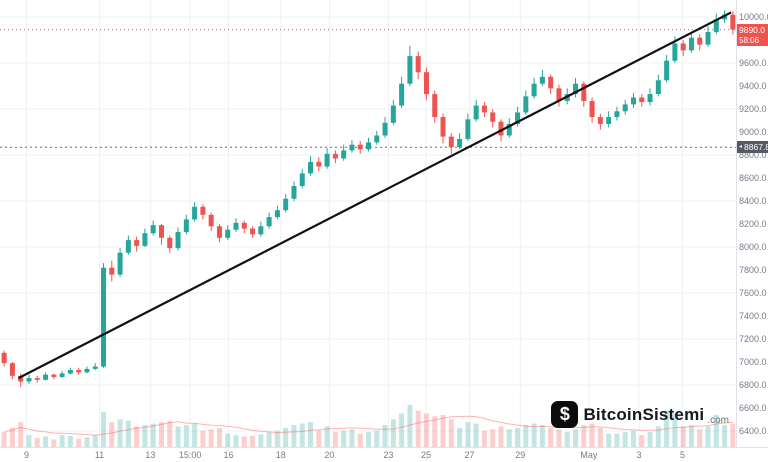 The height and width of the screenshot is (462, 768). Describe the element at coordinates (753, 109) in the screenshot. I see `price-tick-label: 9200.0` at that location.